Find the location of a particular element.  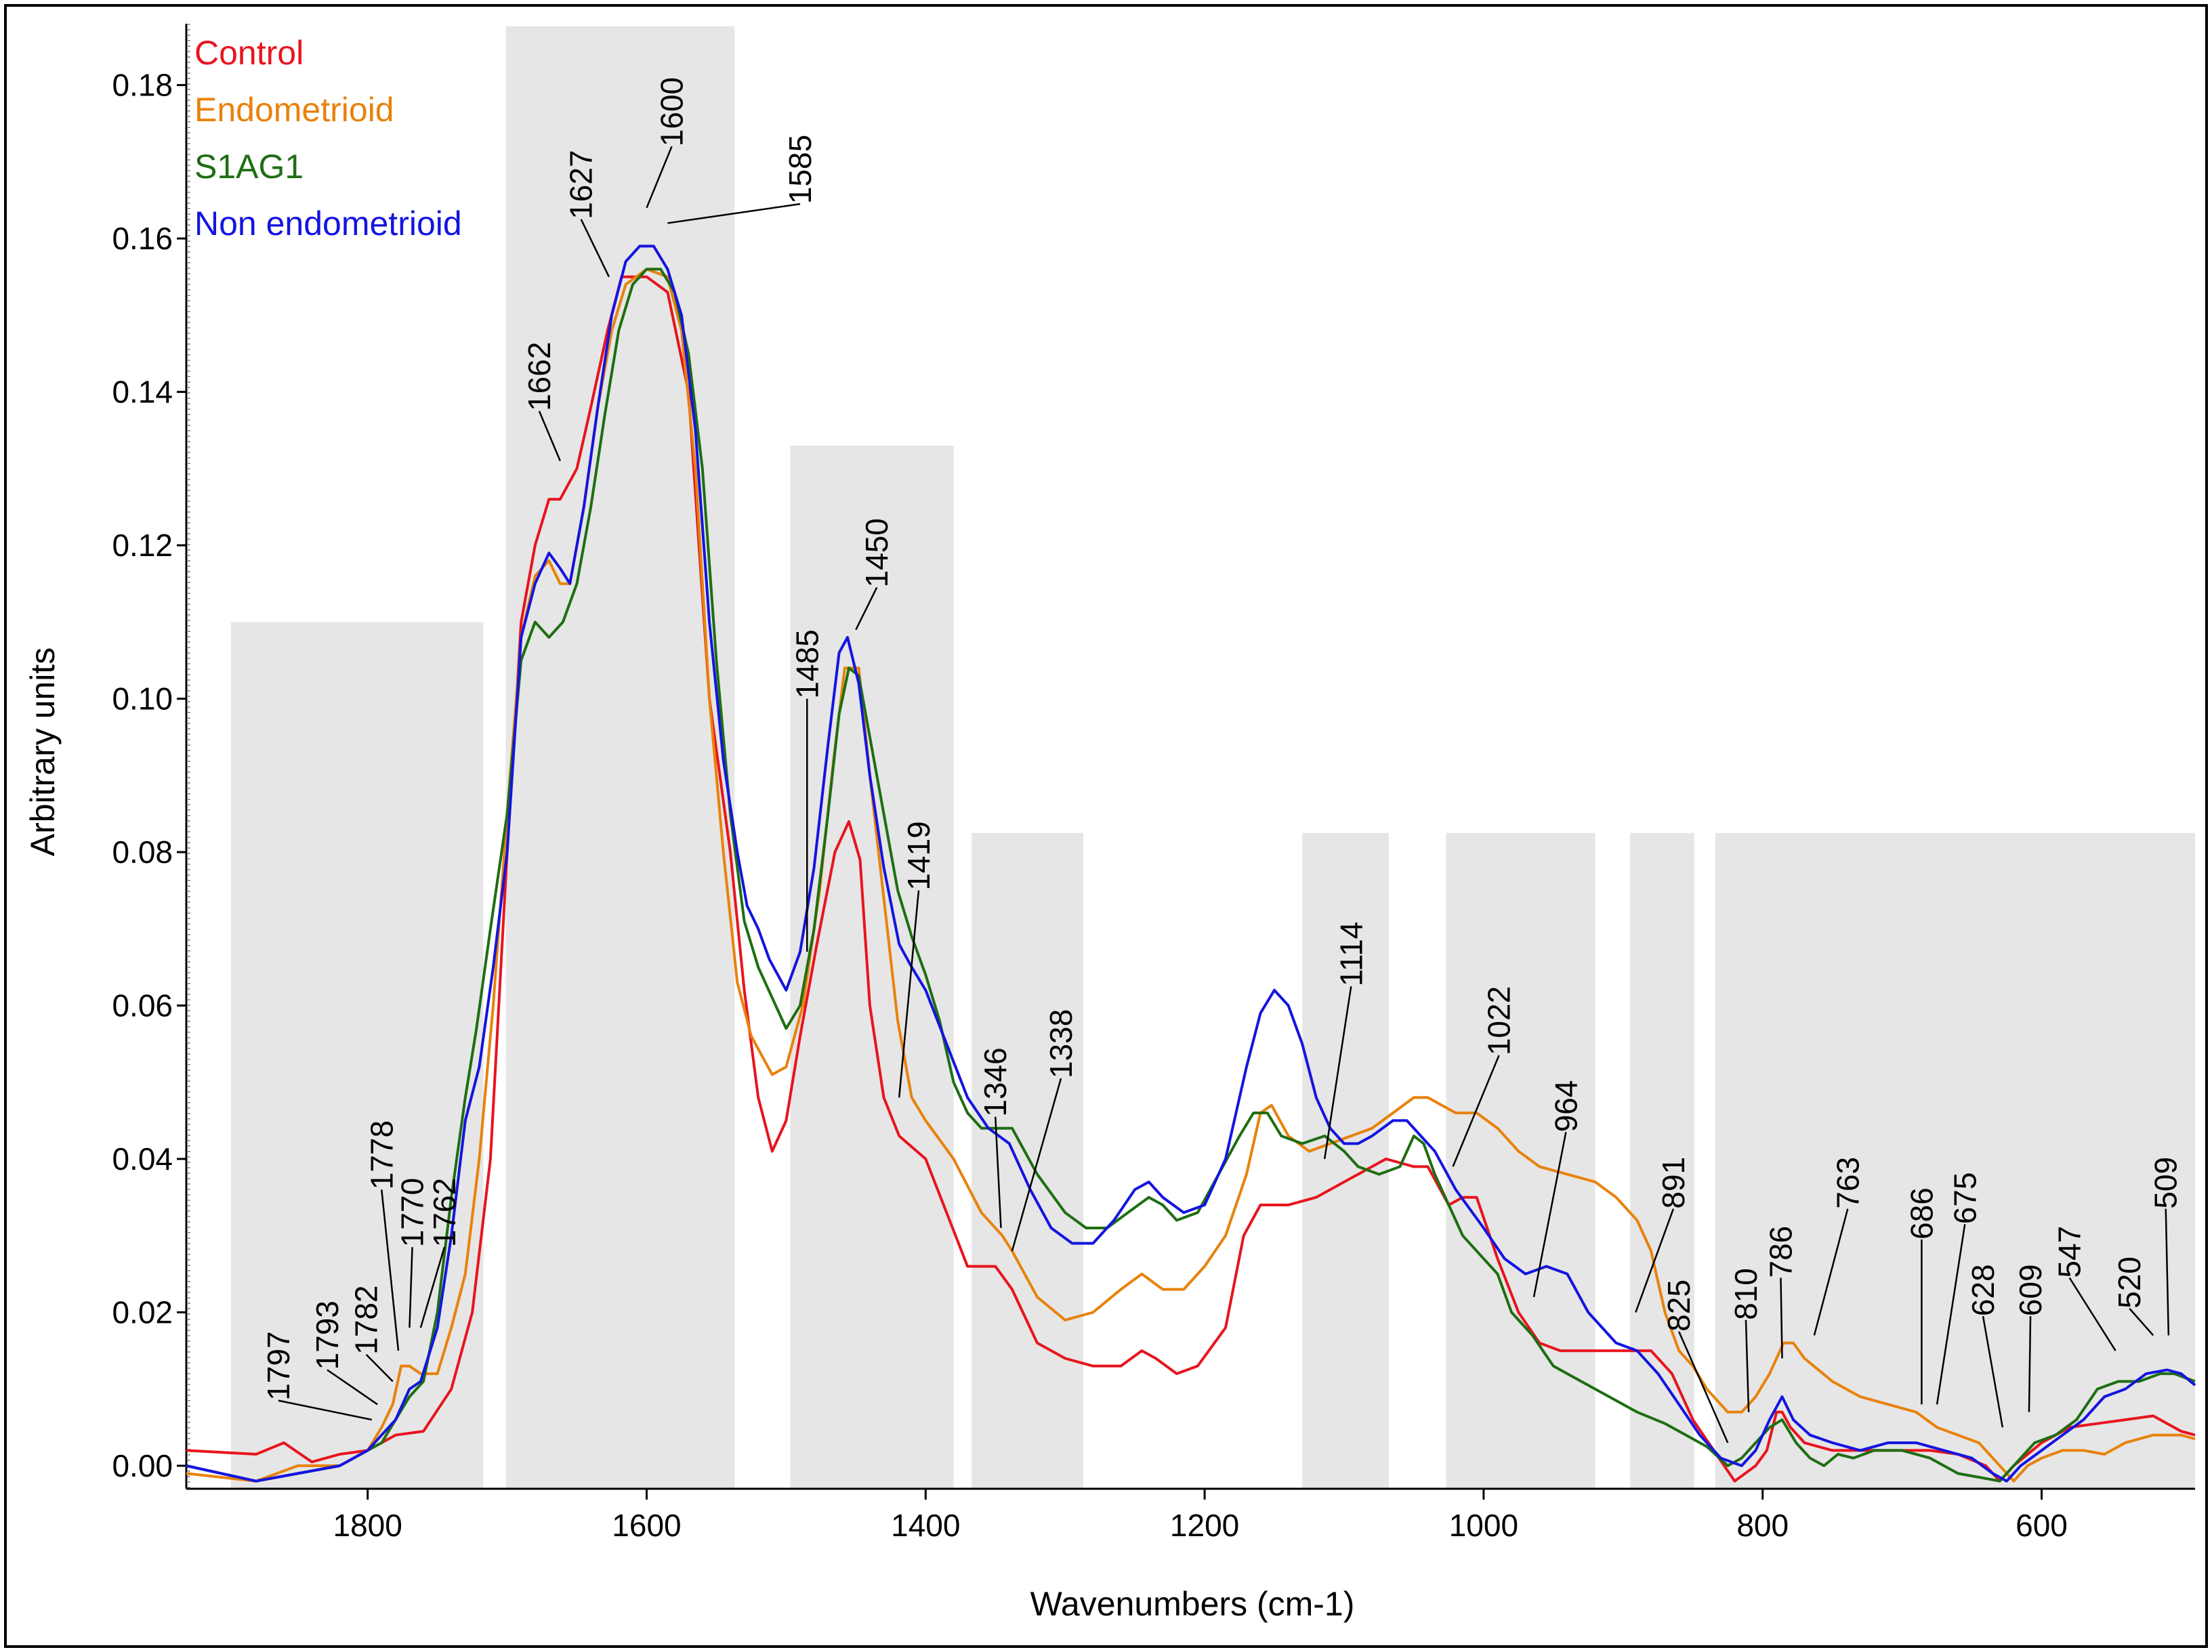

peak-label: 1338 is located at coordinates (1061, 1043).